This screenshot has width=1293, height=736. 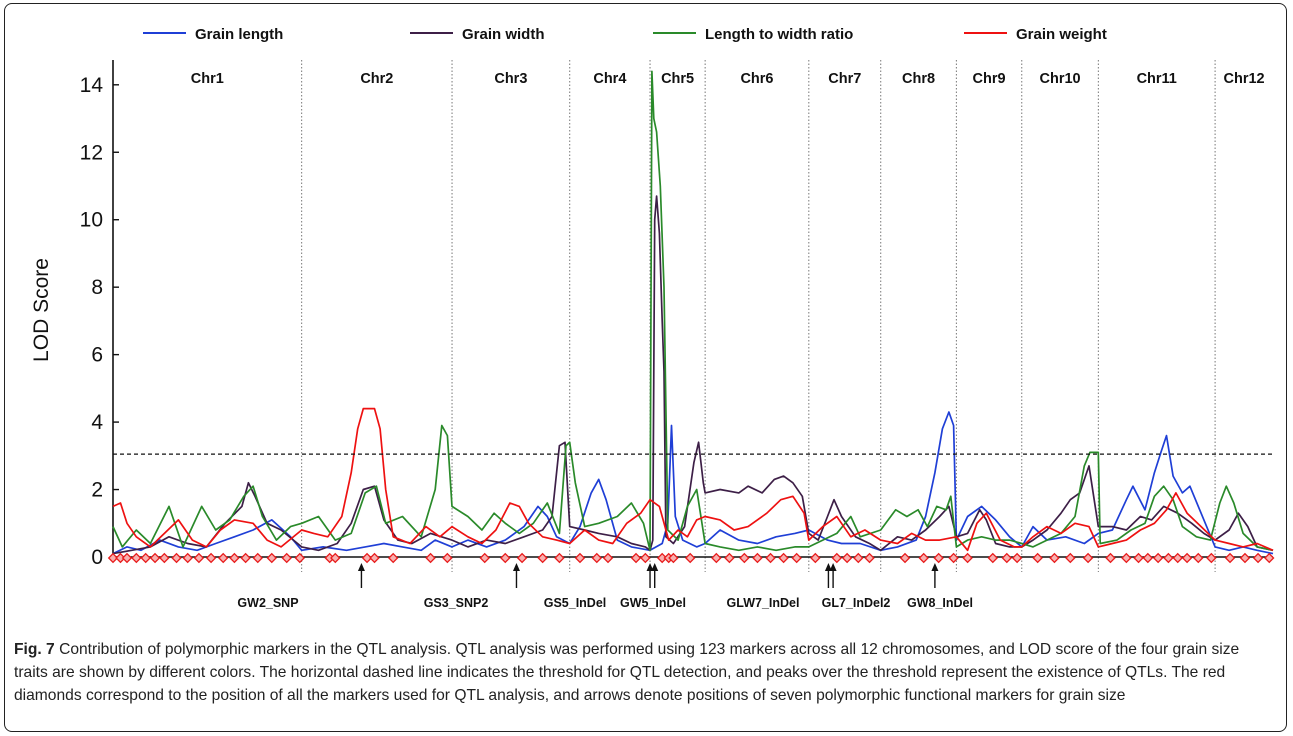 What do you see at coordinates (918, 79) in the screenshot?
I see `chromosome-label: Chr8` at bounding box center [918, 79].